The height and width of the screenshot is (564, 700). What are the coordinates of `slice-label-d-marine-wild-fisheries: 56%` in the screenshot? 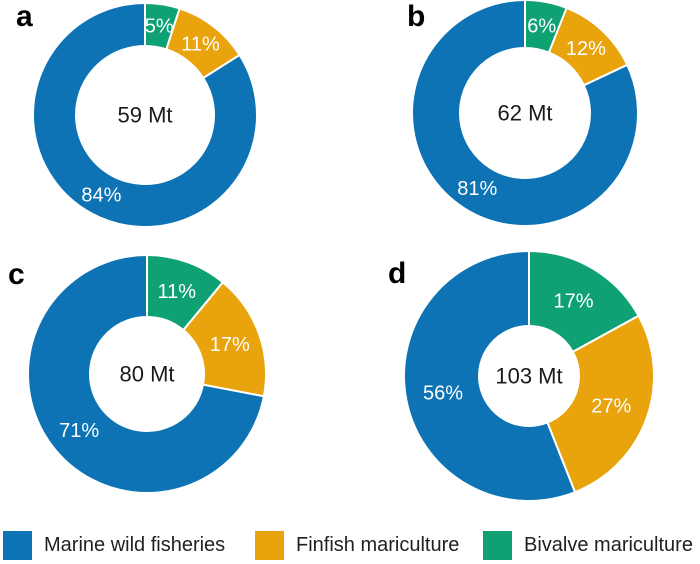 It's located at (443, 393).